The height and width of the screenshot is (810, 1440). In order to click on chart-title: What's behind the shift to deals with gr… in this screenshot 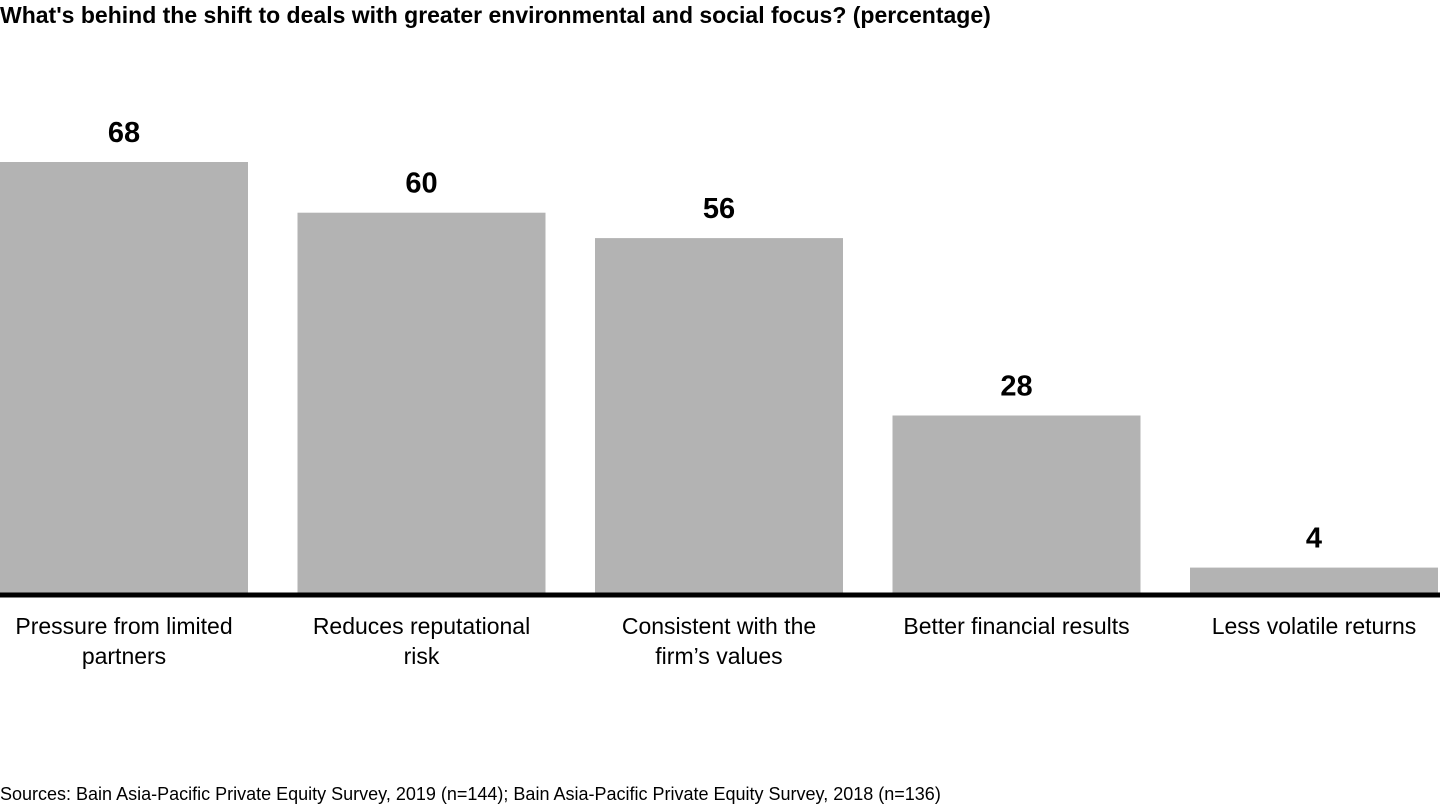, I will do `click(495, 15)`.